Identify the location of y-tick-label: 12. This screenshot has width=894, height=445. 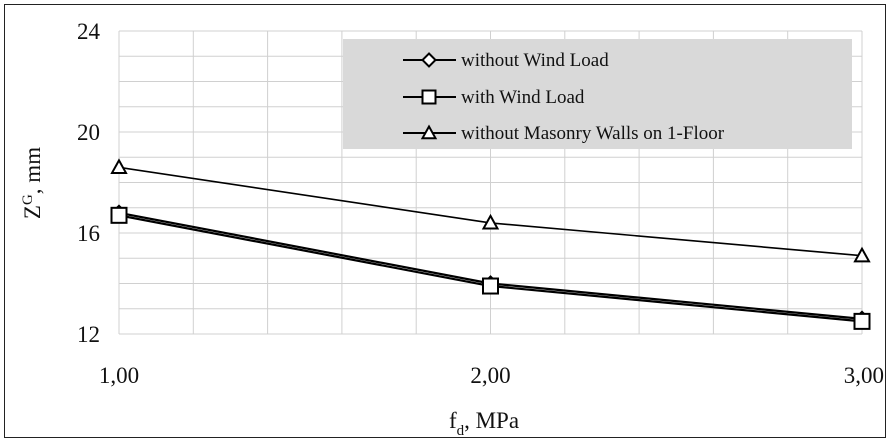
(88, 334).